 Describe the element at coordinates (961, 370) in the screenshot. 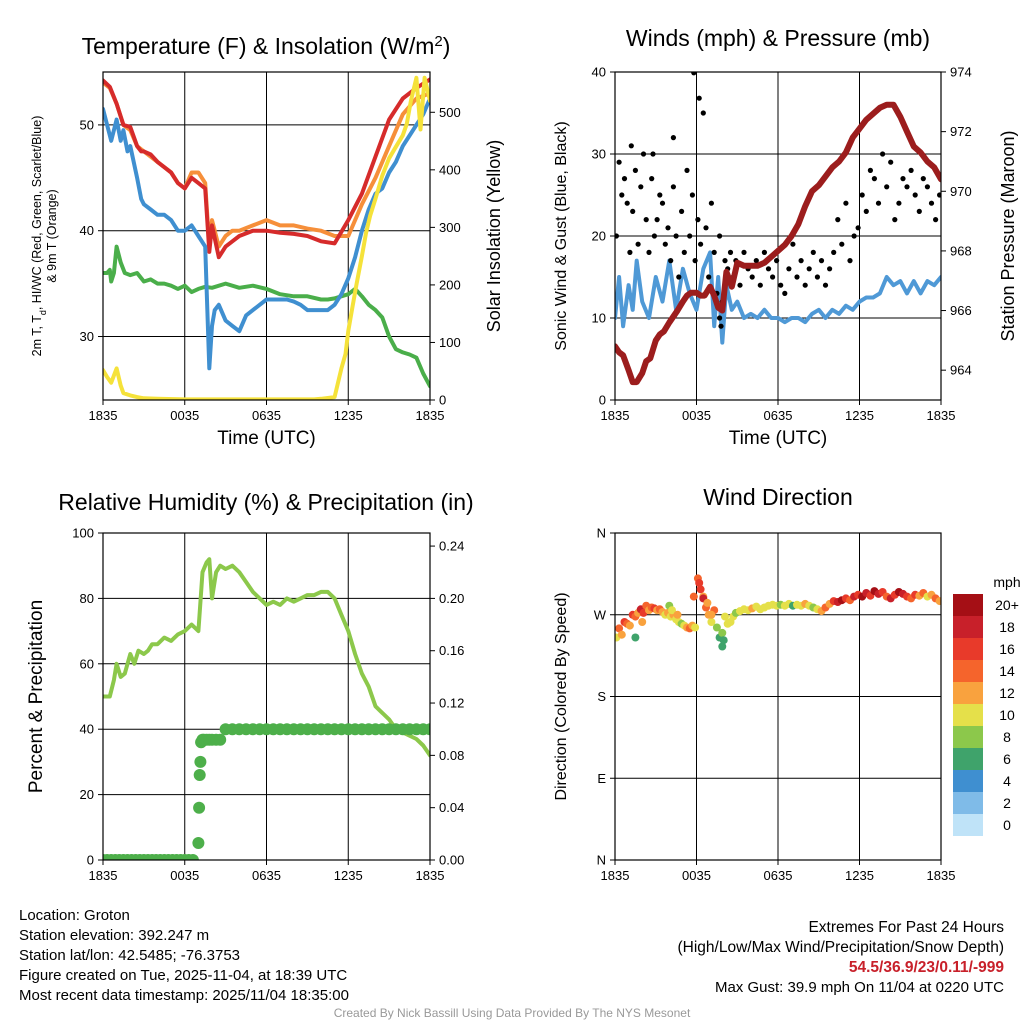

I see `y2-tick-label: 964` at that location.